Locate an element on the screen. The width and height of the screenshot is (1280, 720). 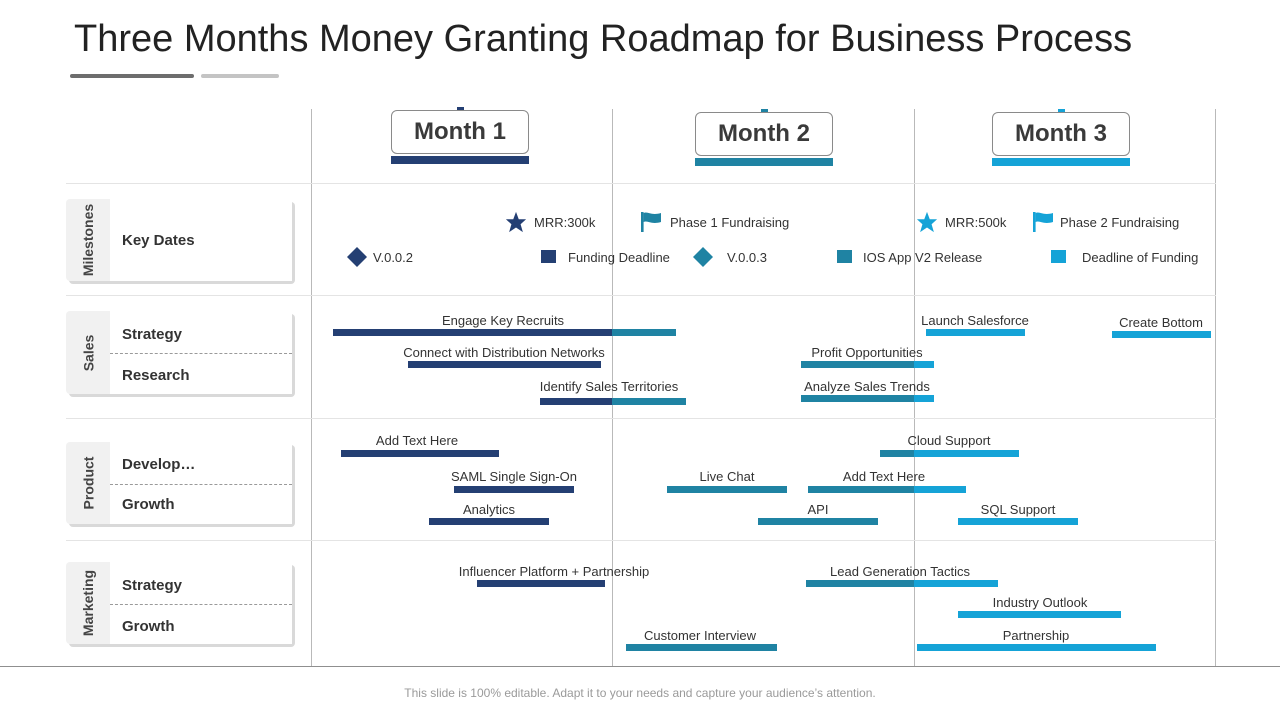
task-label: Cloud Support is located at coordinates (949, 440).